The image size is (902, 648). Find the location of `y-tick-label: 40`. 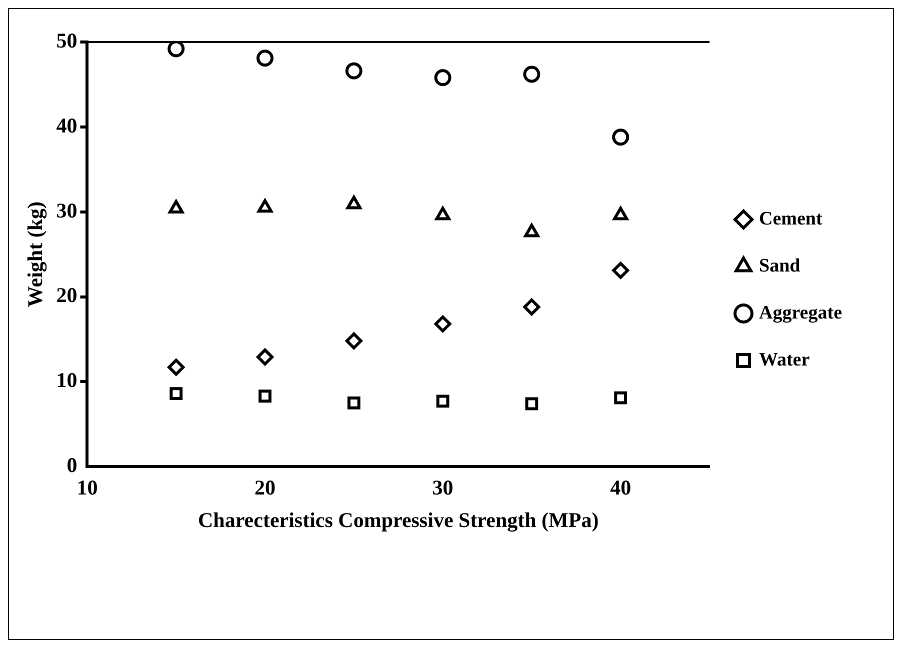

y-tick-label: 40 is located at coordinates (67, 125).